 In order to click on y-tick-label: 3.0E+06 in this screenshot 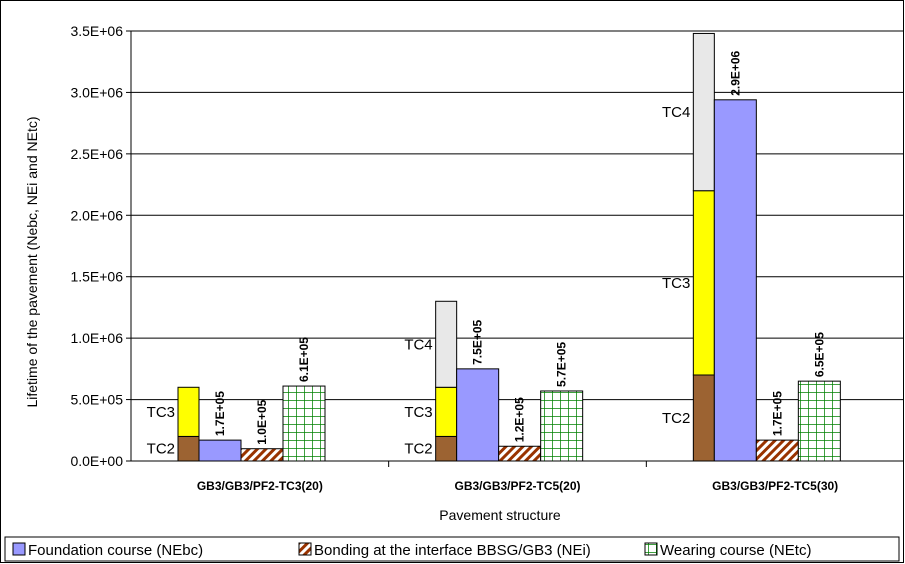, I will do `click(96, 92)`.